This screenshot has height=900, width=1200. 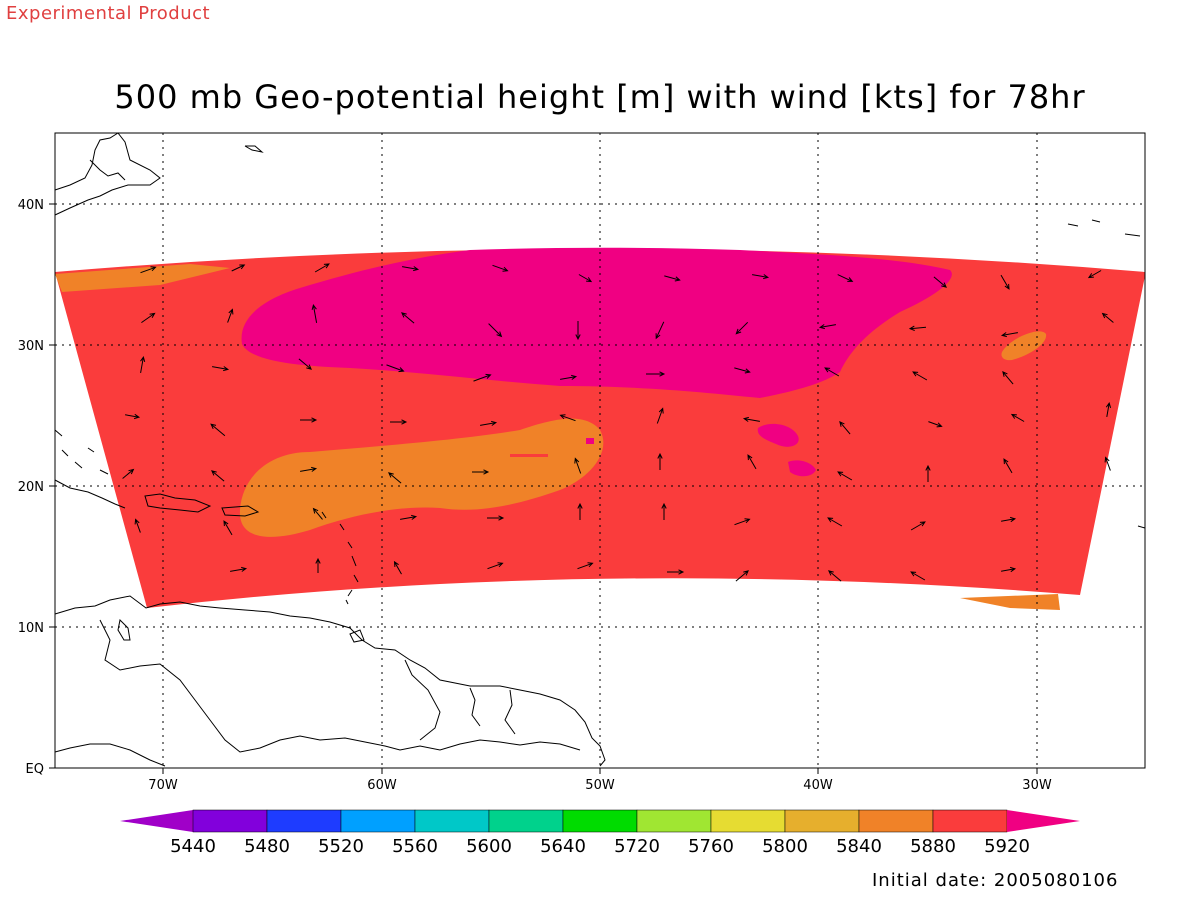 What do you see at coordinates (357, 636) in the screenshot?
I see `trinidad-outline` at bounding box center [357, 636].